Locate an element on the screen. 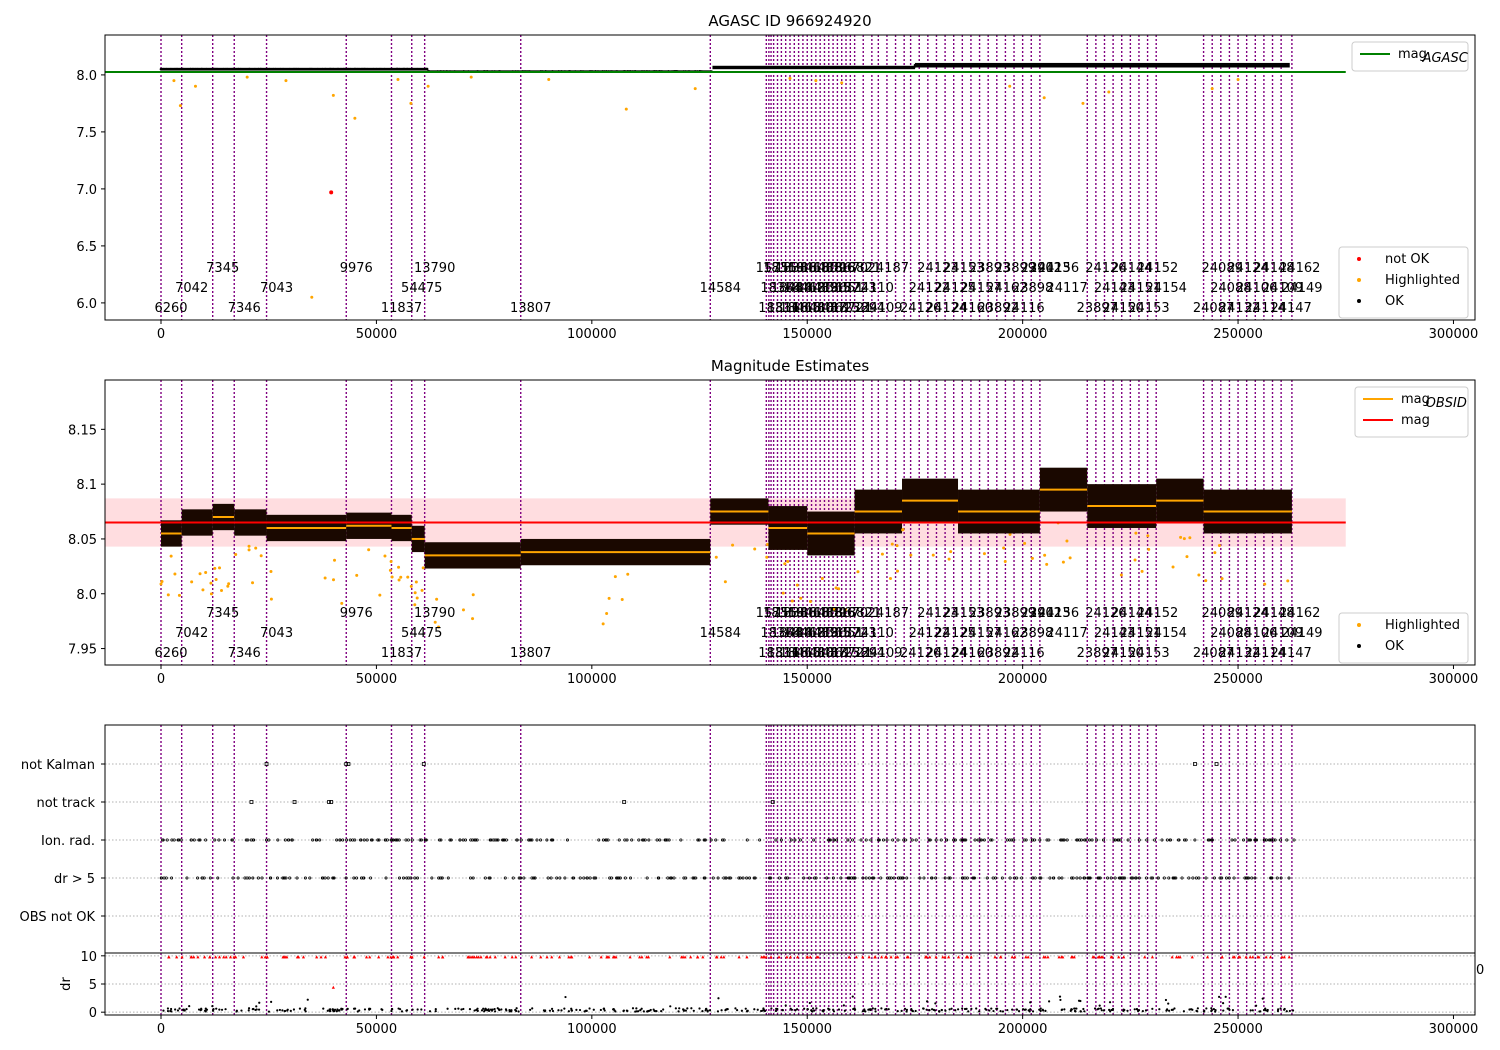 The height and width of the screenshot is (1050, 1500). p2-obsid-label: 18366 is located at coordinates (787, 653).